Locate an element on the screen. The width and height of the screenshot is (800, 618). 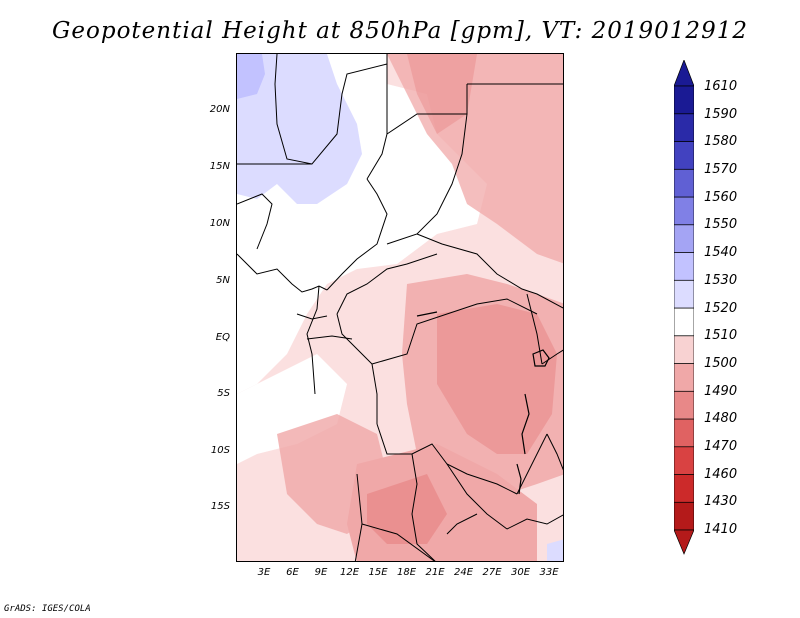
x-axis-label: 33E is located at coordinates (549, 572).